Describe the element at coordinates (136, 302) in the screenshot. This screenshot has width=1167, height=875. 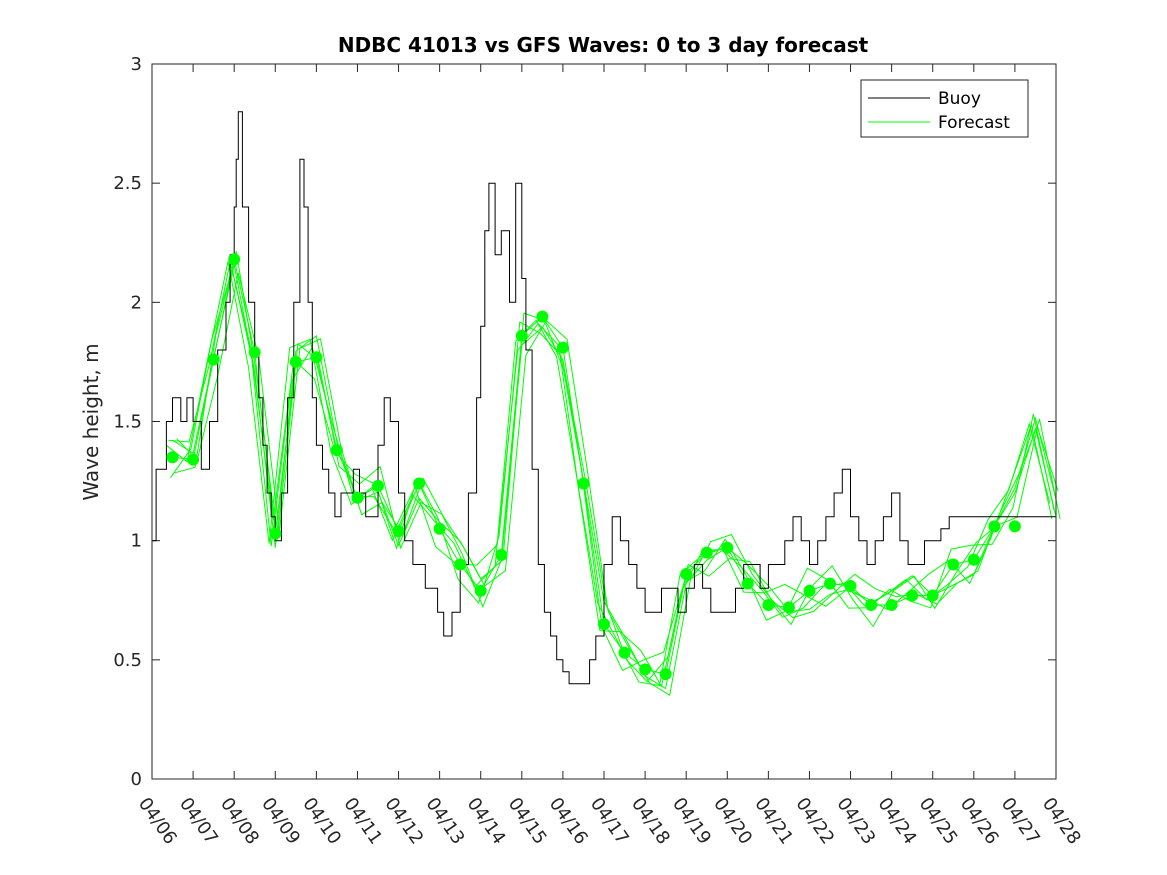
I see `y-tick-label: 2` at that location.